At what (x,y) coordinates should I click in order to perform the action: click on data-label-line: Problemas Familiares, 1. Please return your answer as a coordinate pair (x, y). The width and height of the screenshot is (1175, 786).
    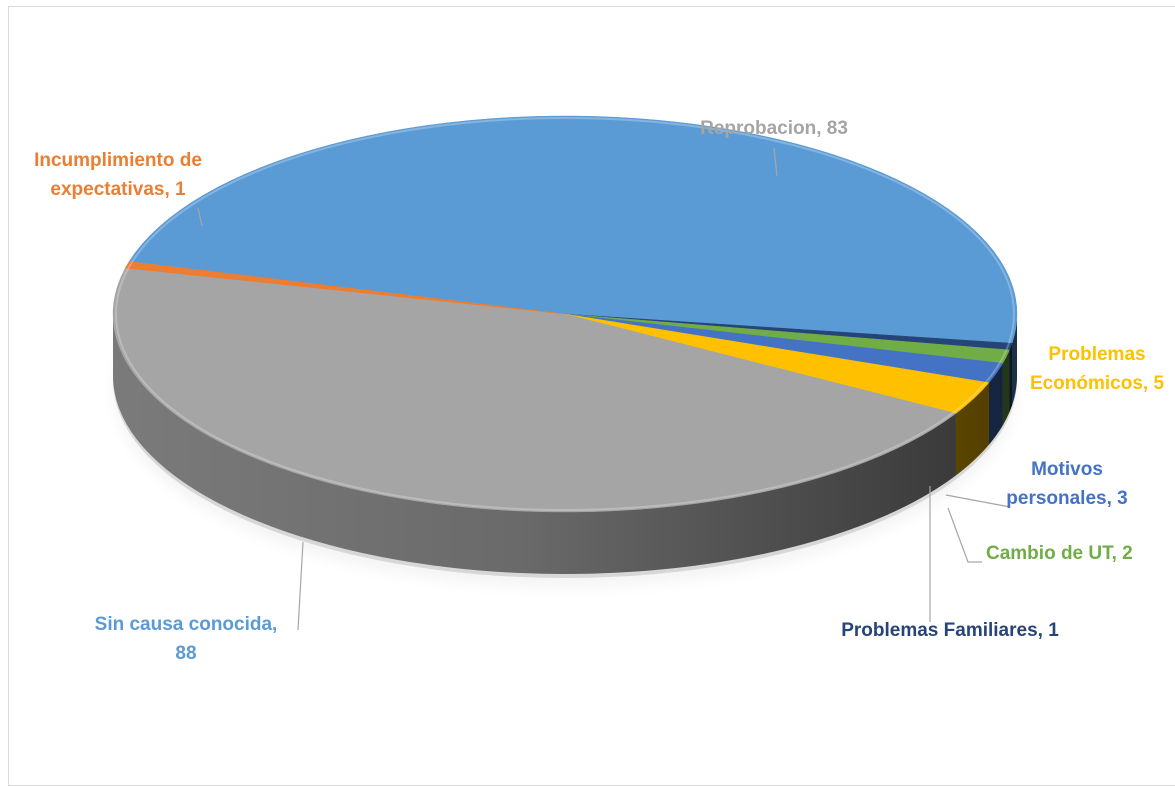
    Looking at the image, I should click on (950, 630).